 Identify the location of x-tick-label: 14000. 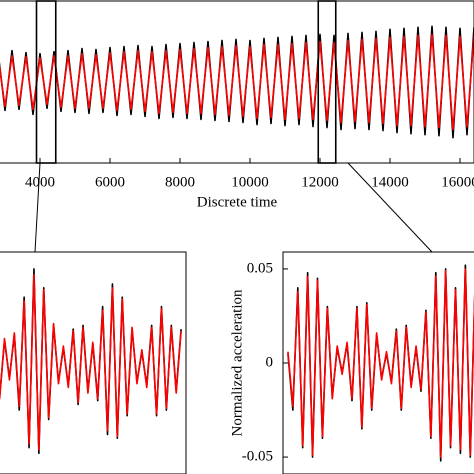
(390, 182).